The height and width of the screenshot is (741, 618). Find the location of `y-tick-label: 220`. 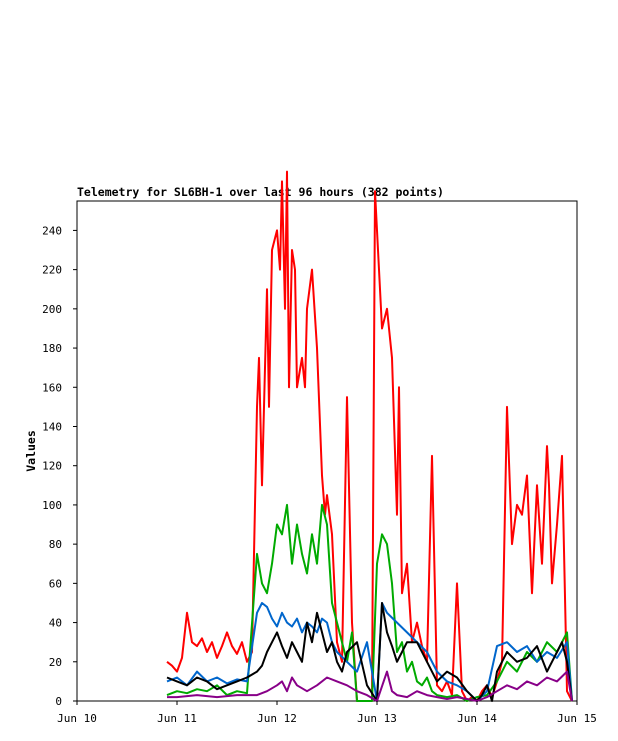

y-tick-label: 220 is located at coordinates (52, 270).